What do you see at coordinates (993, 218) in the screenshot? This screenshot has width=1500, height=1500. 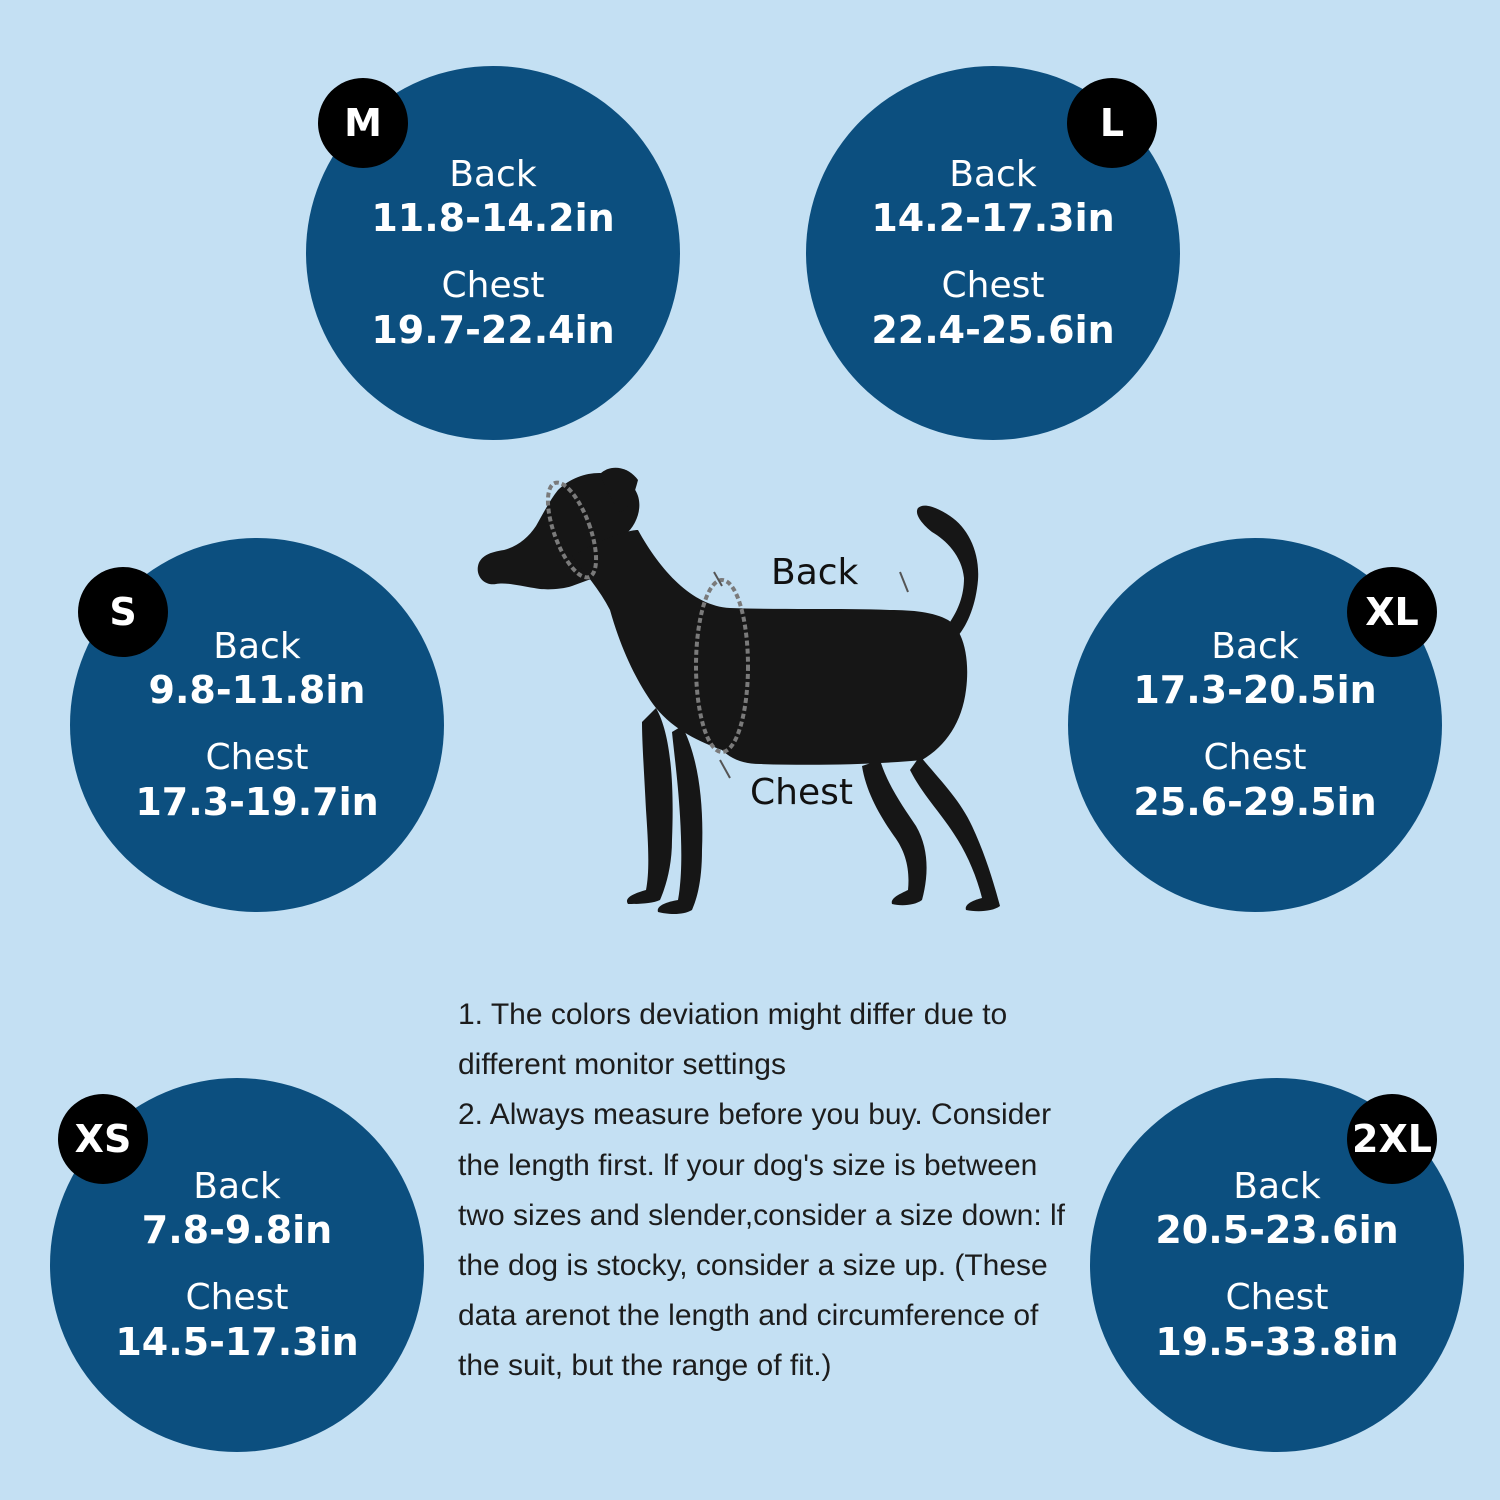 I see `back-value: 14.2-17.3in` at bounding box center [993, 218].